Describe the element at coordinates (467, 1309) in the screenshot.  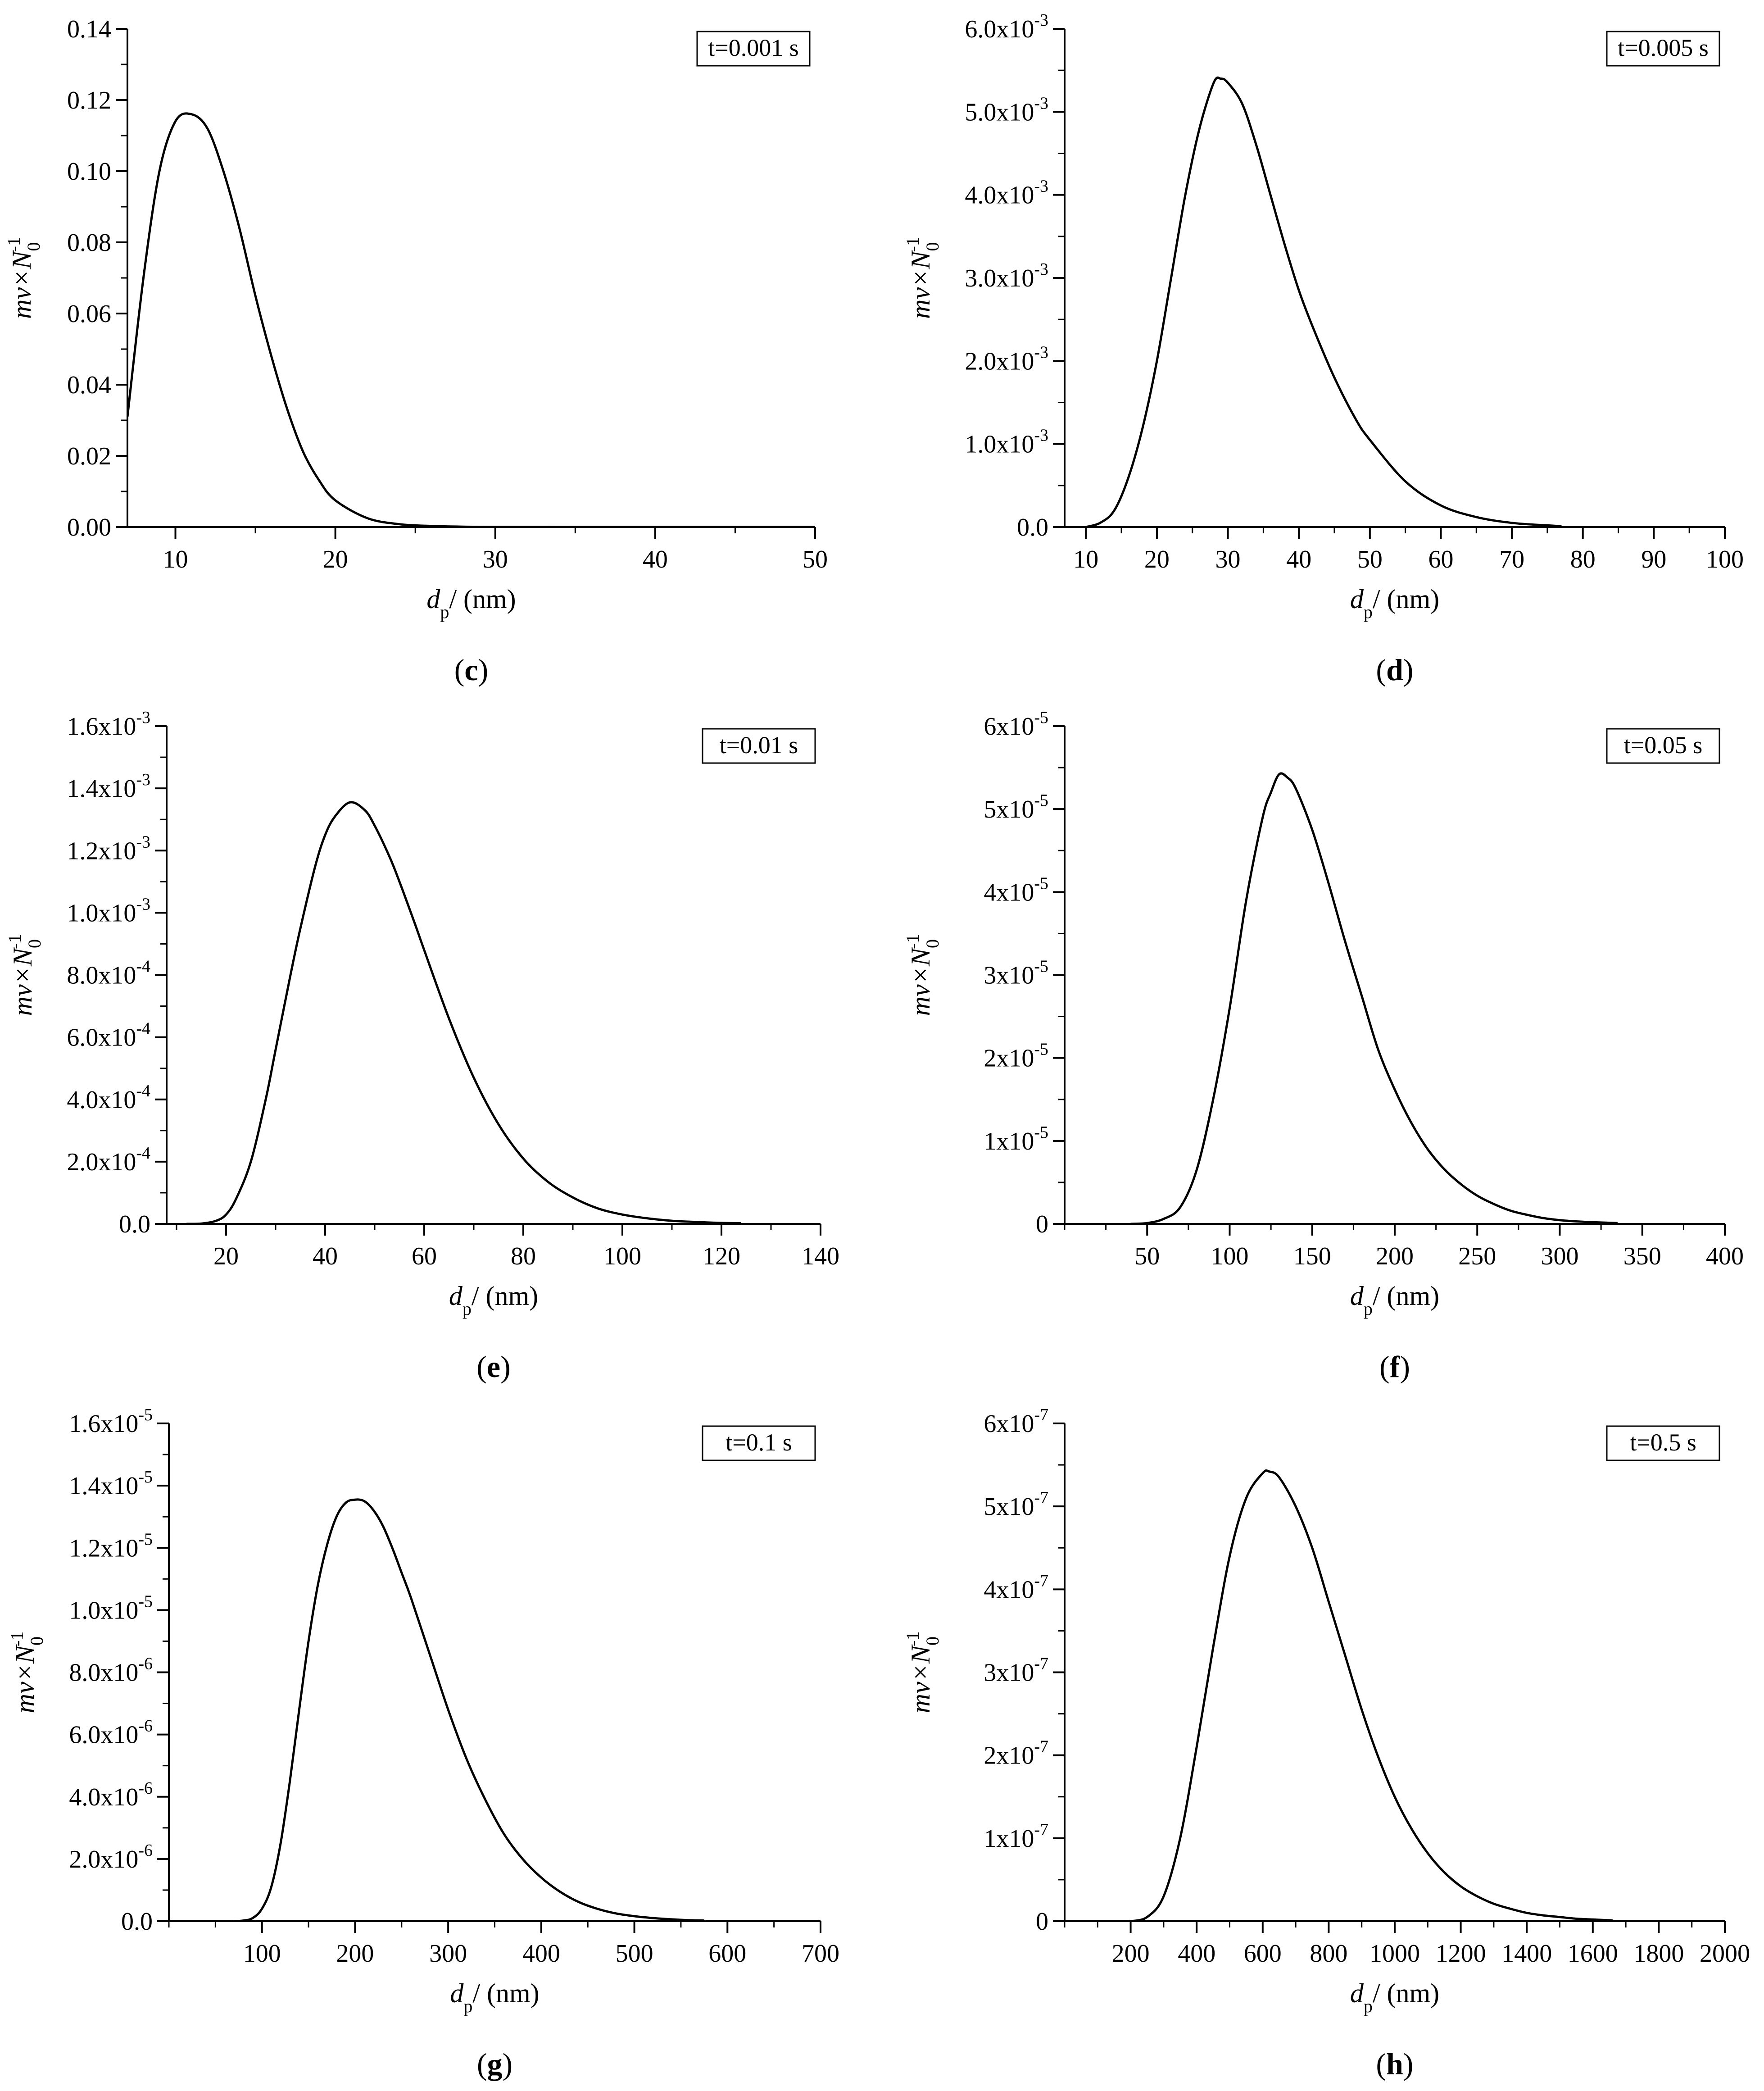
I see `x-axis-title-sub: p` at that location.